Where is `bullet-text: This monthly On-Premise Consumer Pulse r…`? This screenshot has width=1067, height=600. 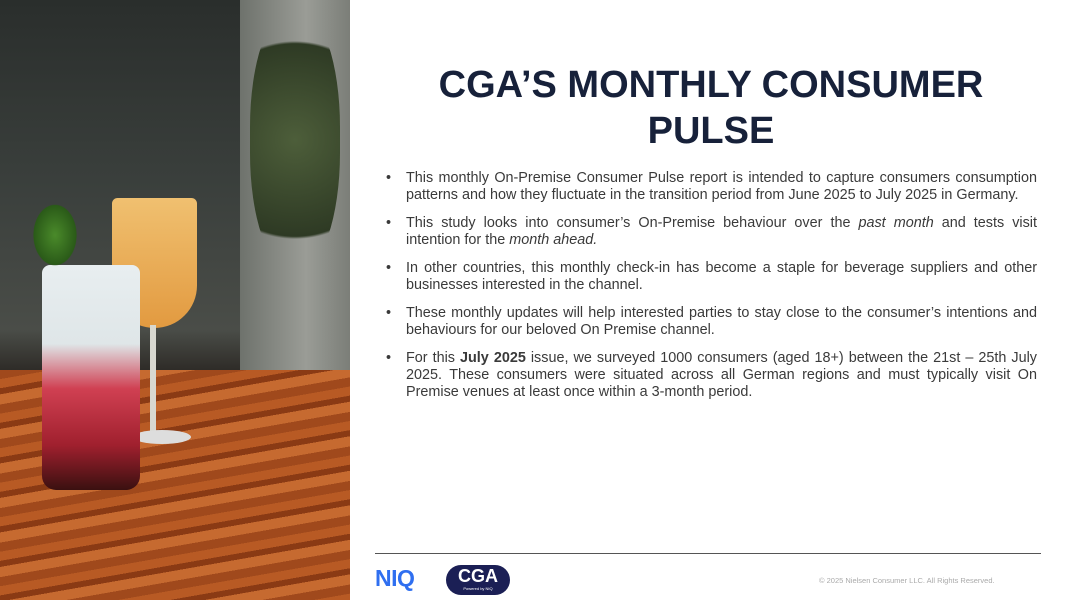
bullet-text: This monthly On-Premise Consumer Pulse r… is located at coordinates (721, 187).